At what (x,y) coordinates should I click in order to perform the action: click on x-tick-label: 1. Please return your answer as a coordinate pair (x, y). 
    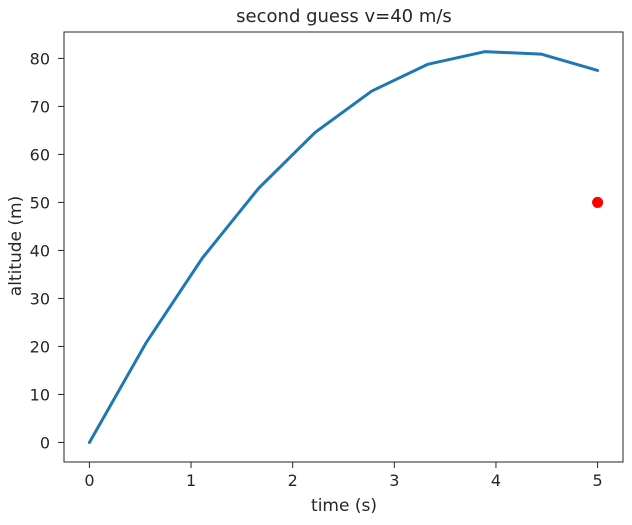
    Looking at the image, I should click on (191, 480).